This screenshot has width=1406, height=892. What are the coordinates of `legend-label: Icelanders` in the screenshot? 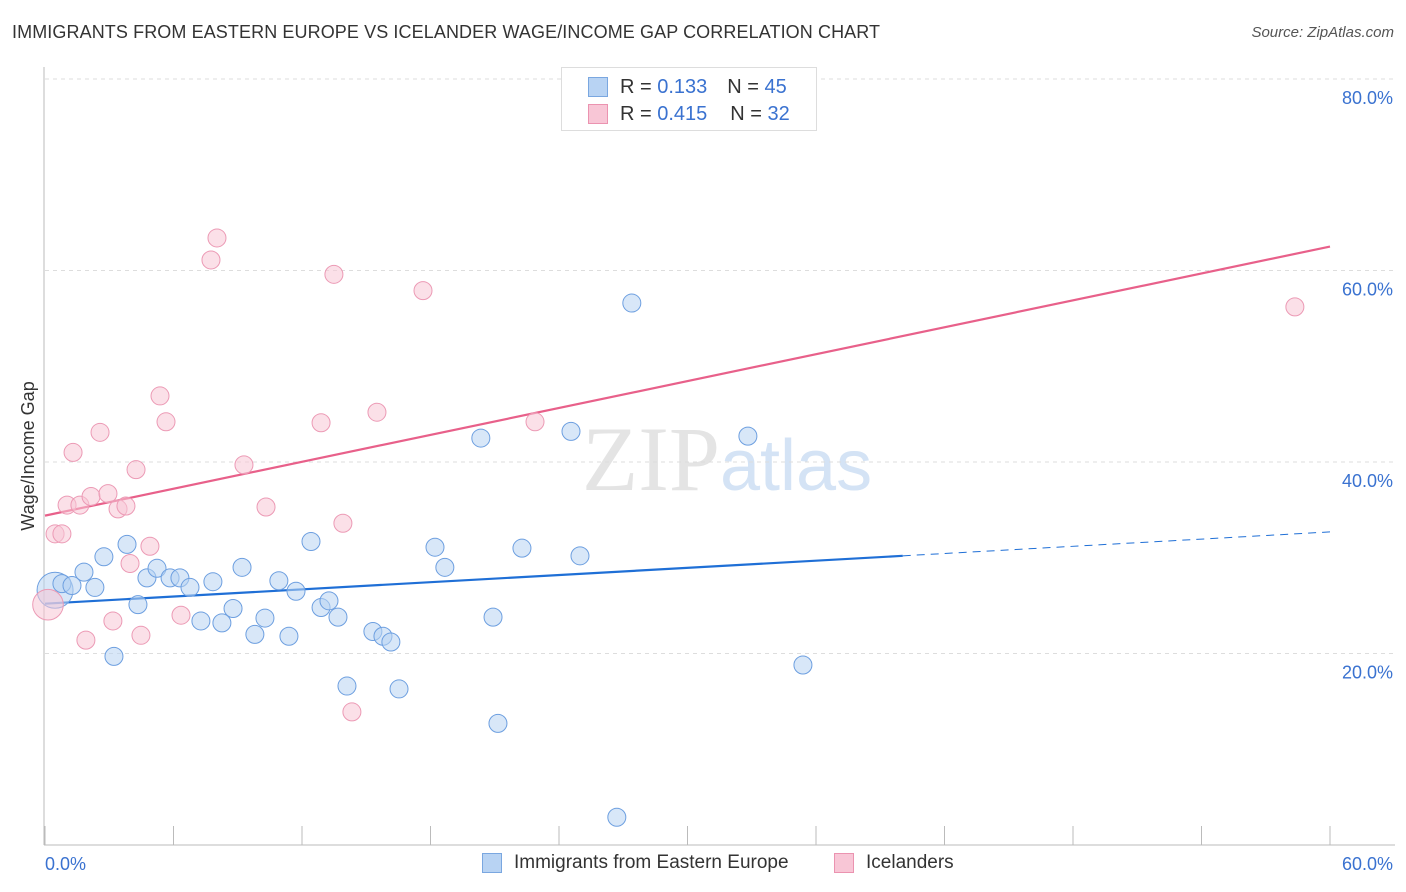 It's located at (910, 862).